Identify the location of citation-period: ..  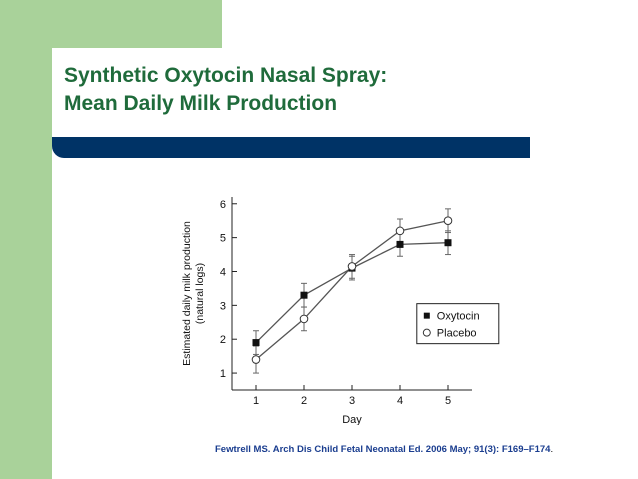
(552, 449).